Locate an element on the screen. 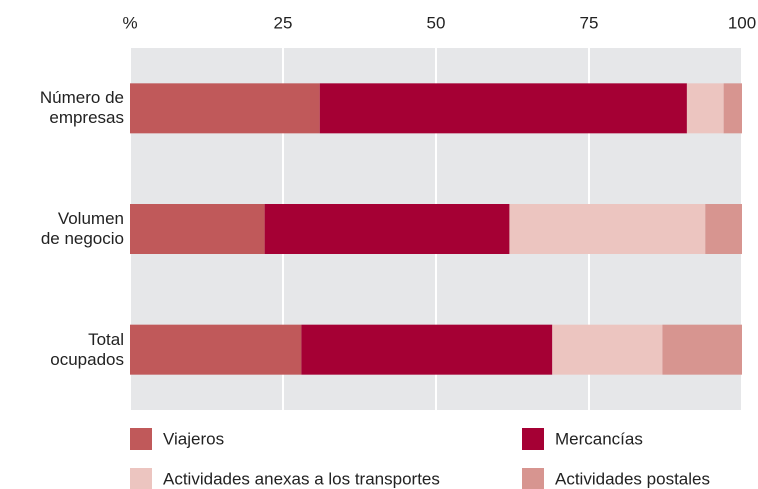 This screenshot has height=489, width=758. x-tick-label: 75 is located at coordinates (589, 22).